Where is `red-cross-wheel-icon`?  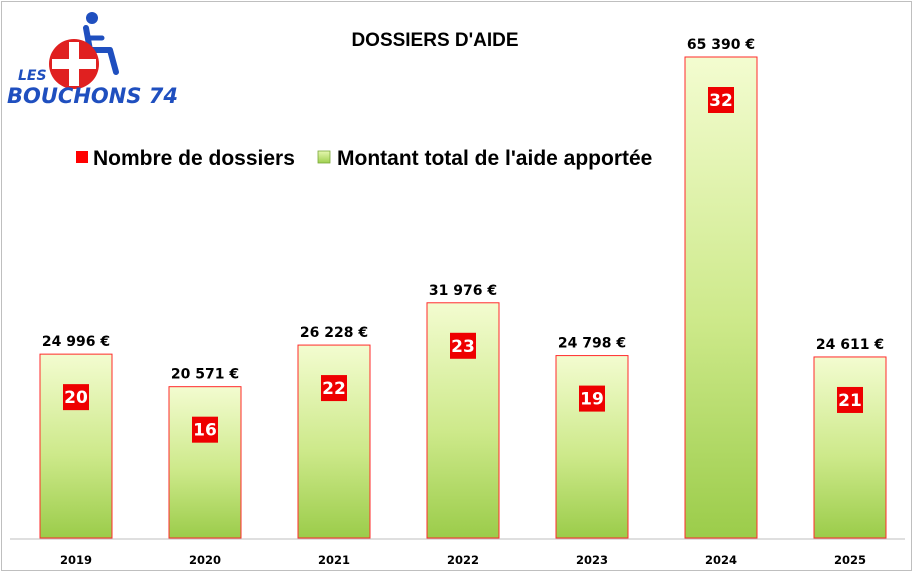
red-cross-wheel-icon is located at coordinates (74, 64).